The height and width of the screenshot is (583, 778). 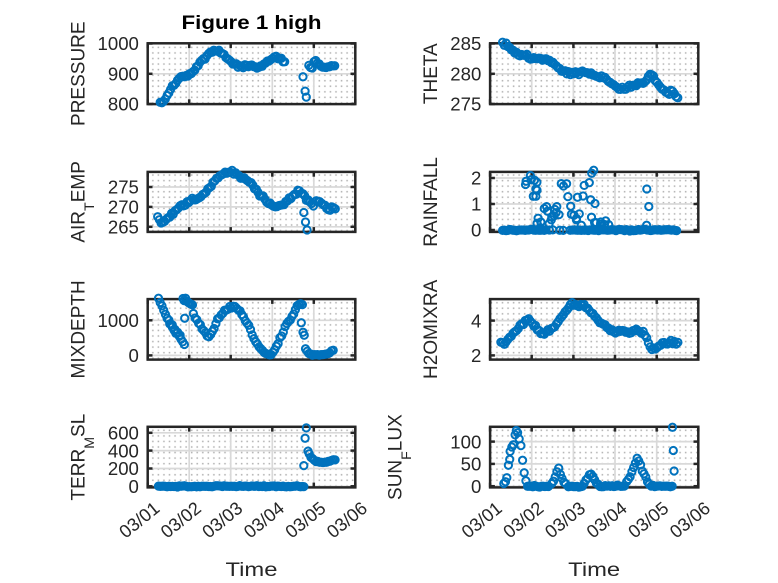 What do you see at coordinates (79, 329) in the screenshot?
I see `svg-text: MIXDEPTH` at bounding box center [79, 329].